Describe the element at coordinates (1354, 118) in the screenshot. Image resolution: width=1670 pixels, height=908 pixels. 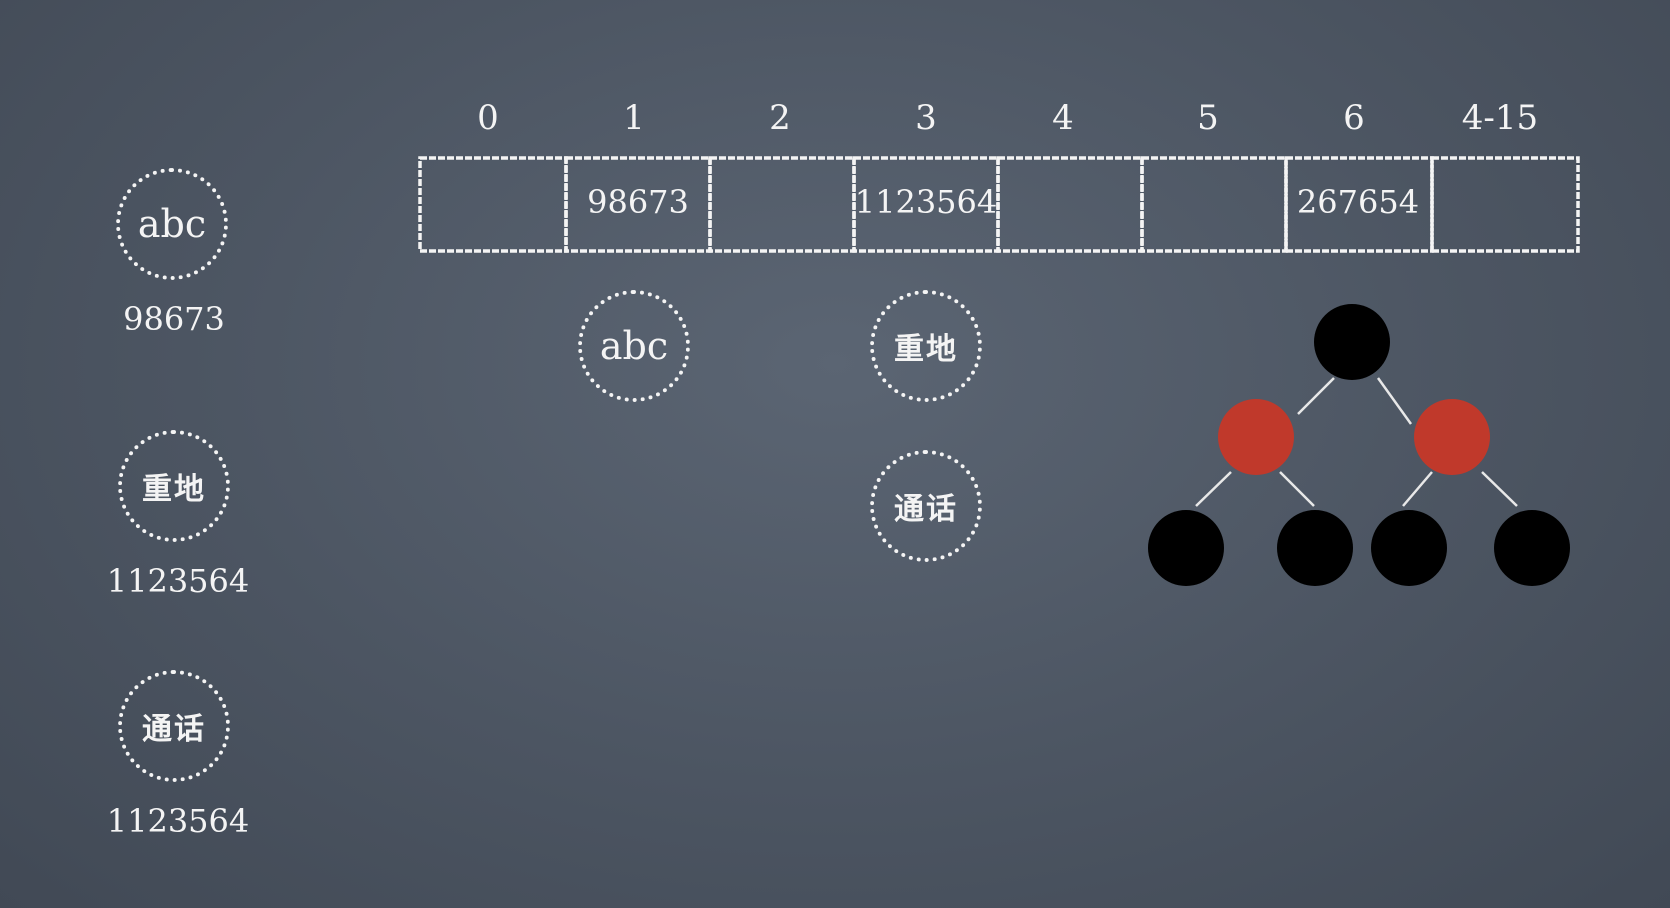
I see `slot-index-6: 6` at that location.